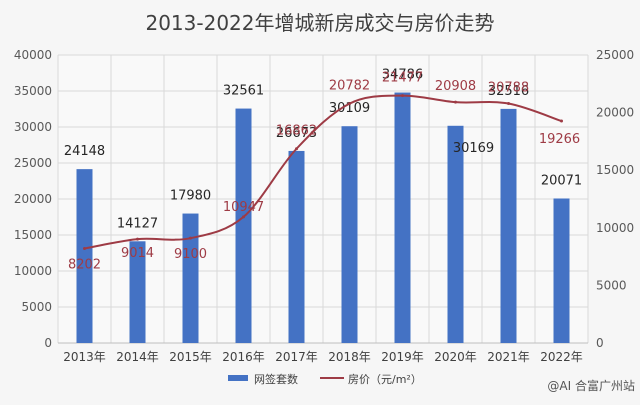 This screenshot has width=640, height=405. Describe the element at coordinates (385, 379) in the screenshot. I see `legend-label-line: 房价（元/m²）` at that location.